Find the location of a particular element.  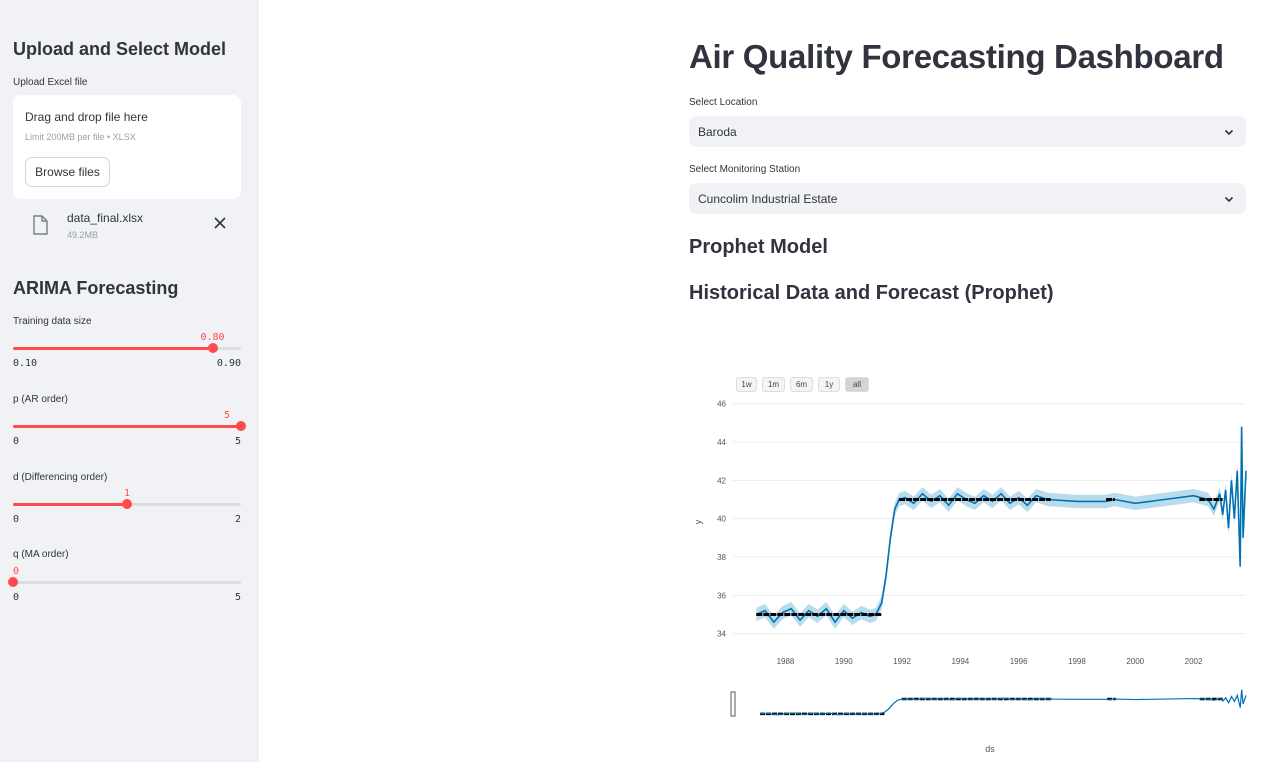

slider-min: 0.10 is located at coordinates (25, 363).